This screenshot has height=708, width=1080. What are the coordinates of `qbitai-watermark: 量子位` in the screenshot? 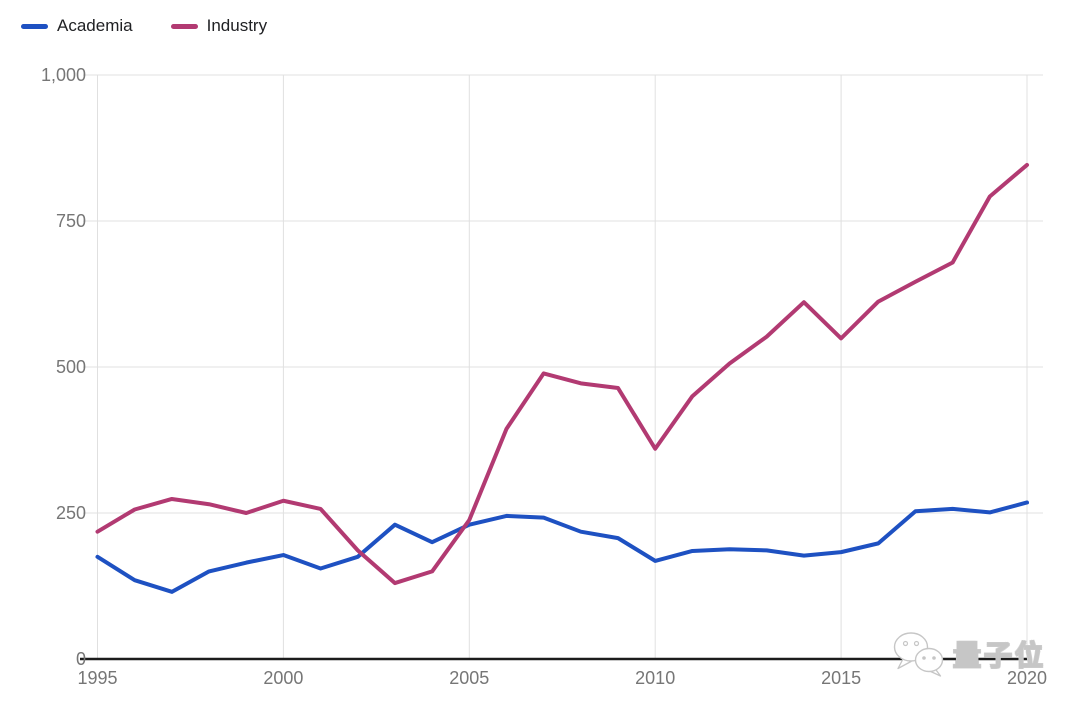 It's located at (968, 654).